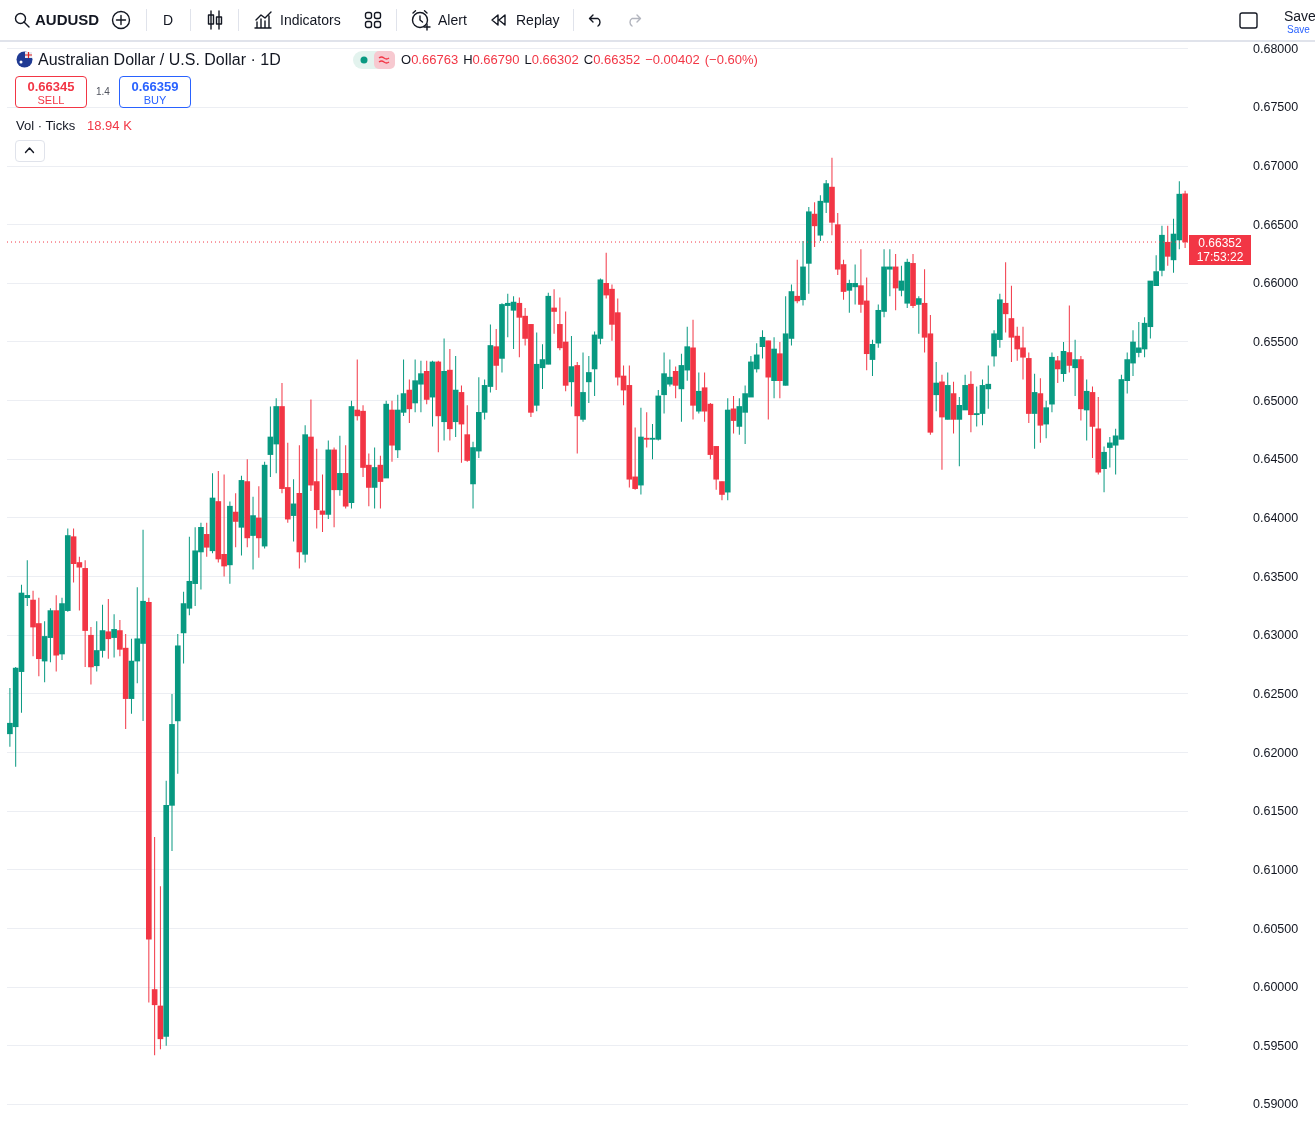 Image resolution: width=1315 pixels, height=1135 pixels. I want to click on y-tick-label: 0.63000, so click(1276, 635).